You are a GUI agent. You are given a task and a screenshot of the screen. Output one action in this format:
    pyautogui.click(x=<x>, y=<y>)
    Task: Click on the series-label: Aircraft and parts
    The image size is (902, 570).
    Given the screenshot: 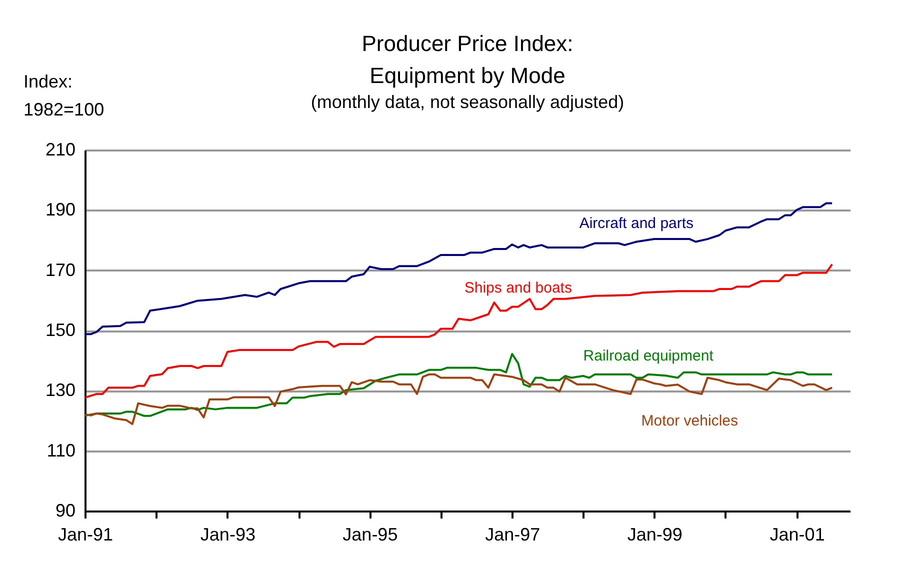 What is the action you would take?
    pyautogui.click(x=636, y=223)
    